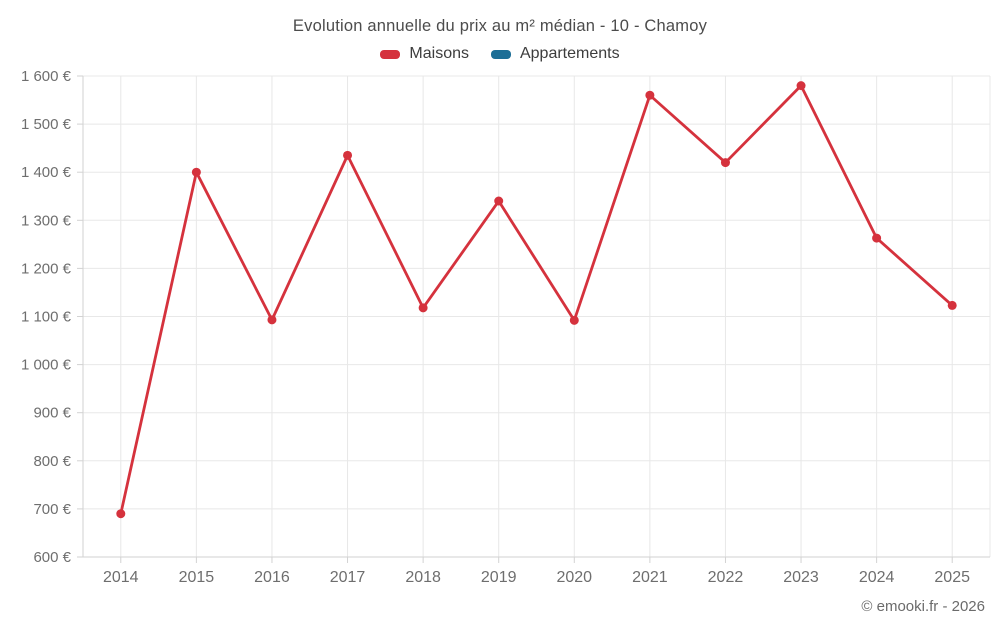 This screenshot has width=1000, height=625. Describe the element at coordinates (46, 76) in the screenshot. I see `y-axis-label: 1 600 €` at that location.